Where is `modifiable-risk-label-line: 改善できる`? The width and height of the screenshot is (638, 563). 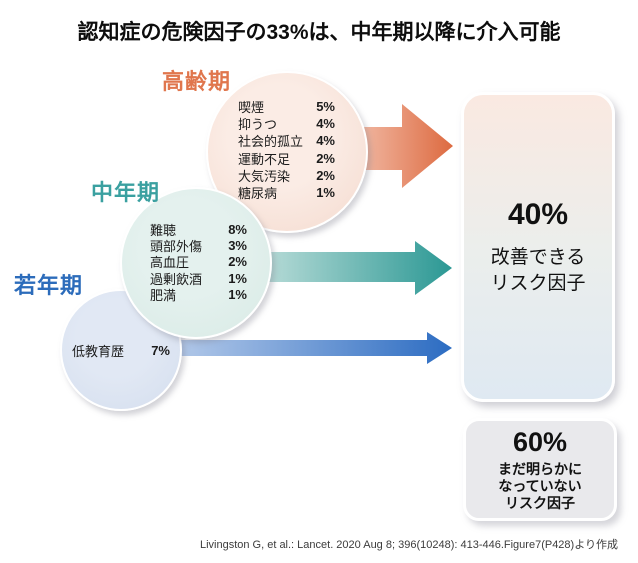 modifiable-risk-label-line: 改善できる is located at coordinates (538, 257).